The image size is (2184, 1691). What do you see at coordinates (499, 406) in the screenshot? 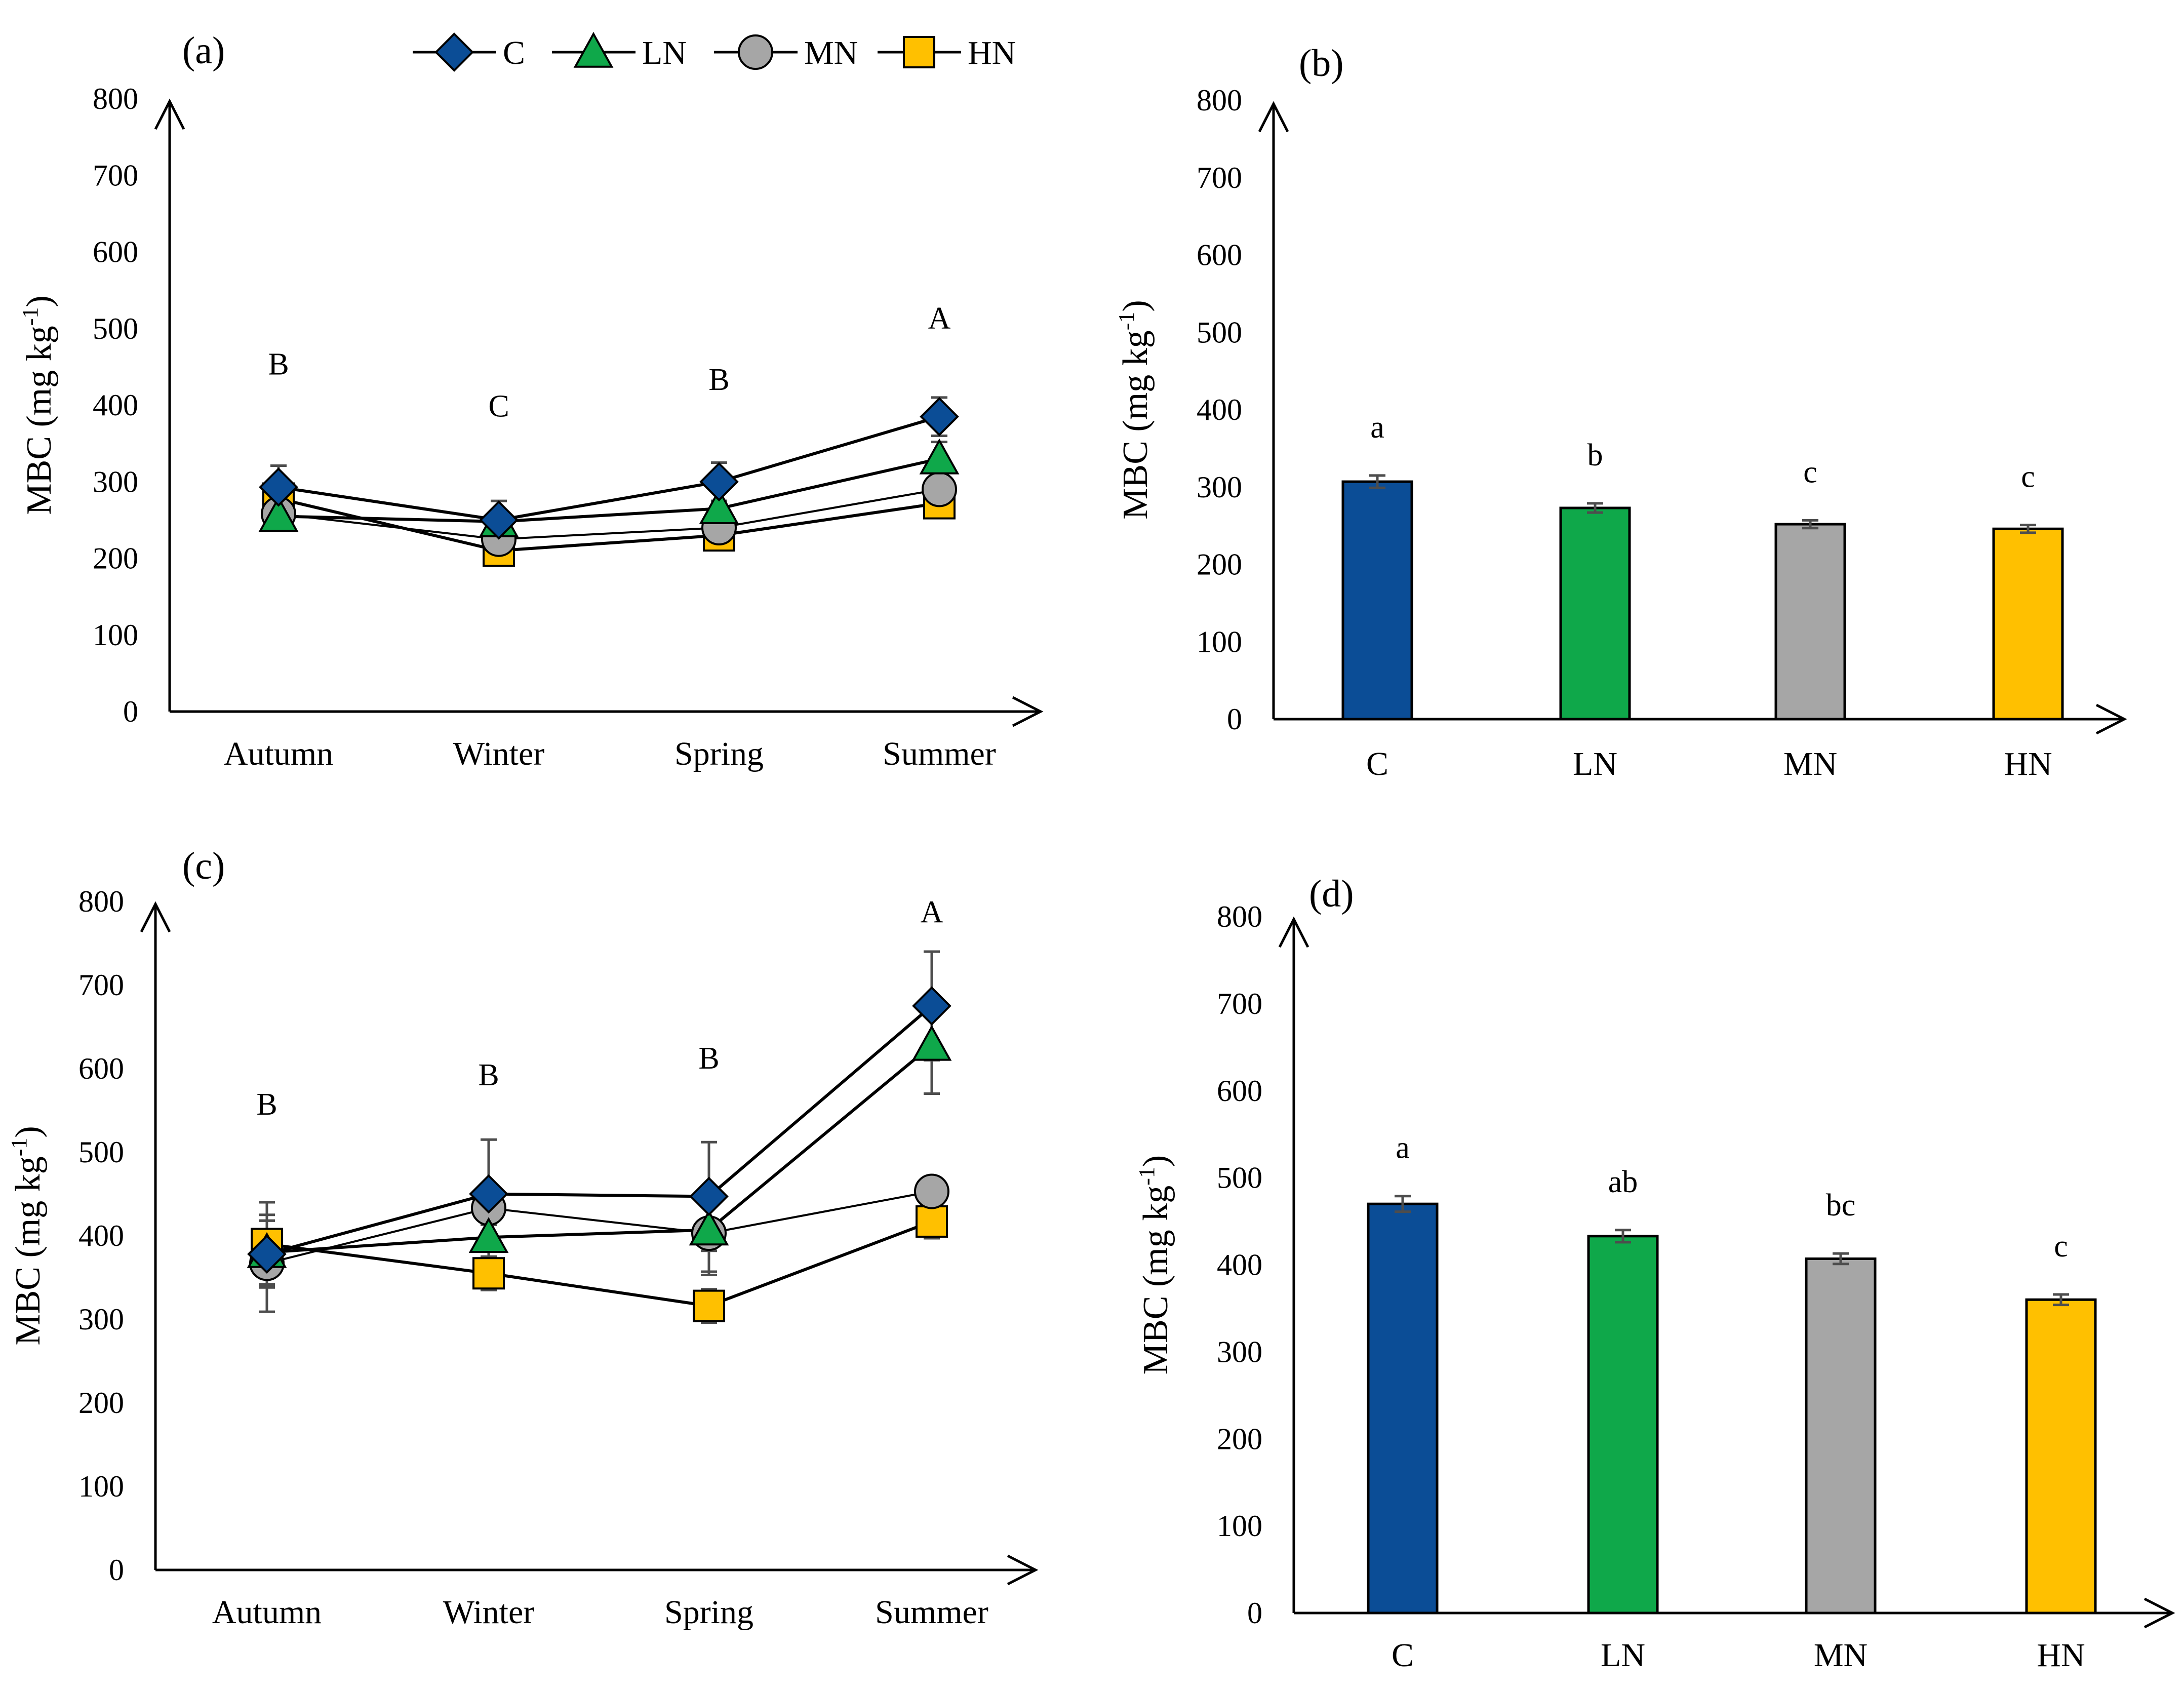
I see `significance-letter: C` at bounding box center [499, 406].